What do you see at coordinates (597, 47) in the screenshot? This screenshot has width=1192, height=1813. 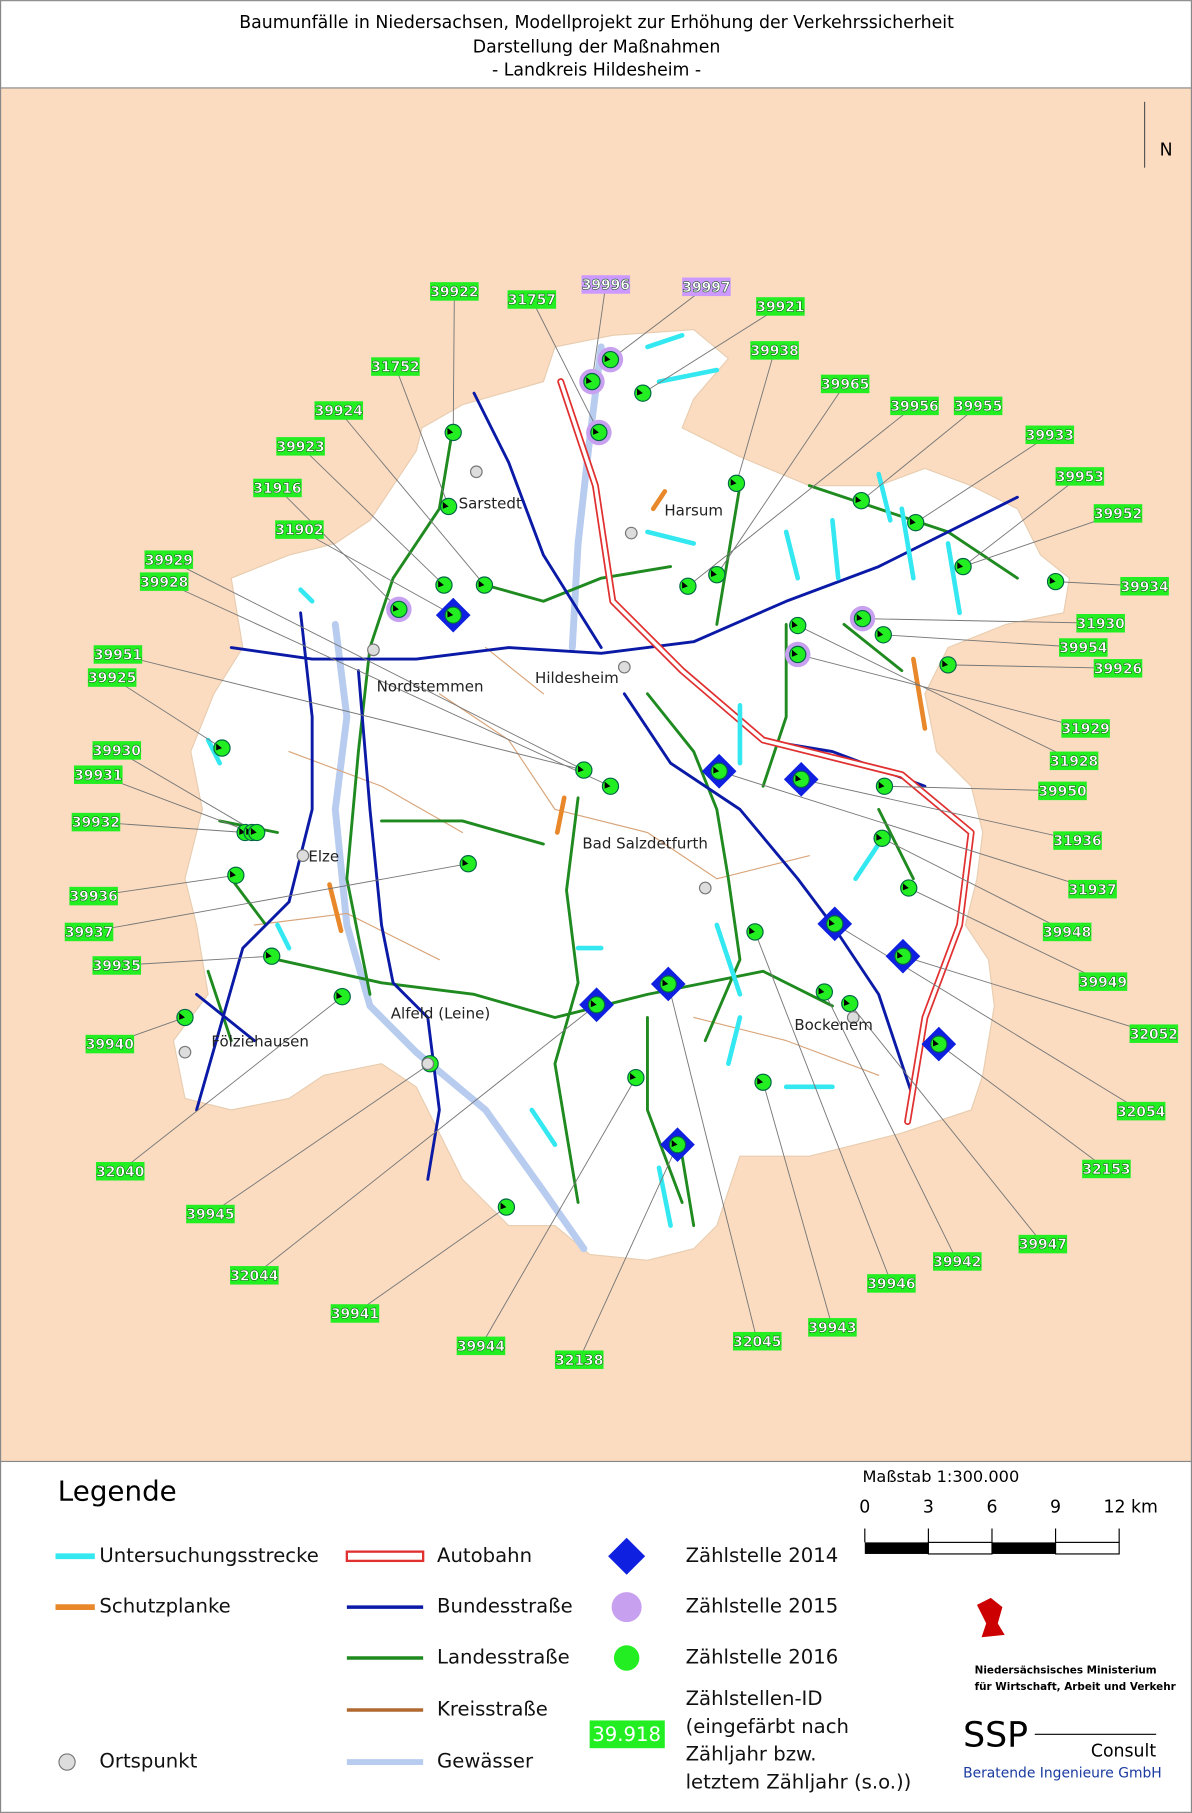 I see `title: Darstellung der Maßnahmen` at bounding box center [597, 47].